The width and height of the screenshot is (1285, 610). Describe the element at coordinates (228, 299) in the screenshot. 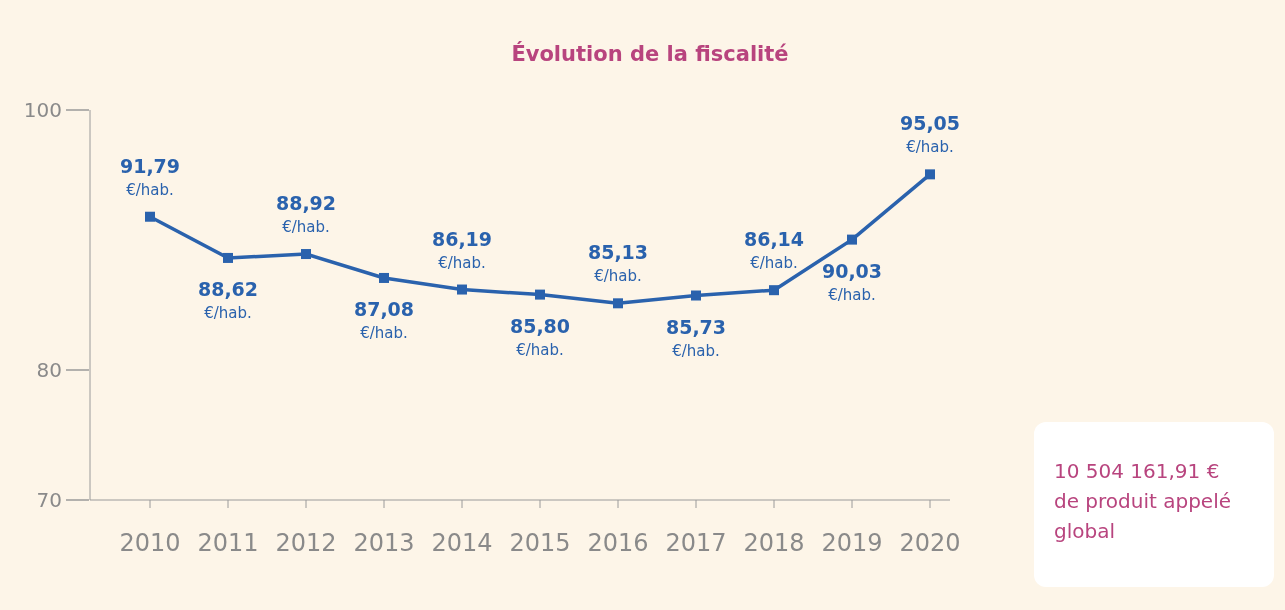

I see `data-label: 88,62 €/hab.` at that location.